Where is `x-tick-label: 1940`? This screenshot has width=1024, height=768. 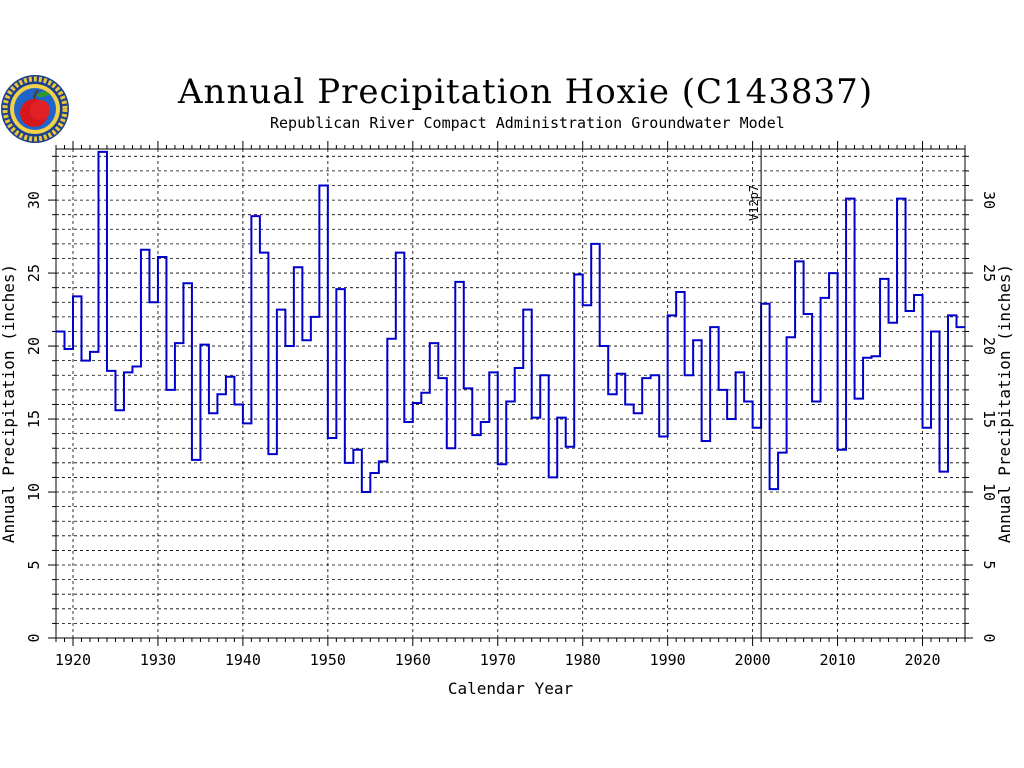
x-tick-label: 1940 is located at coordinates (243, 660).